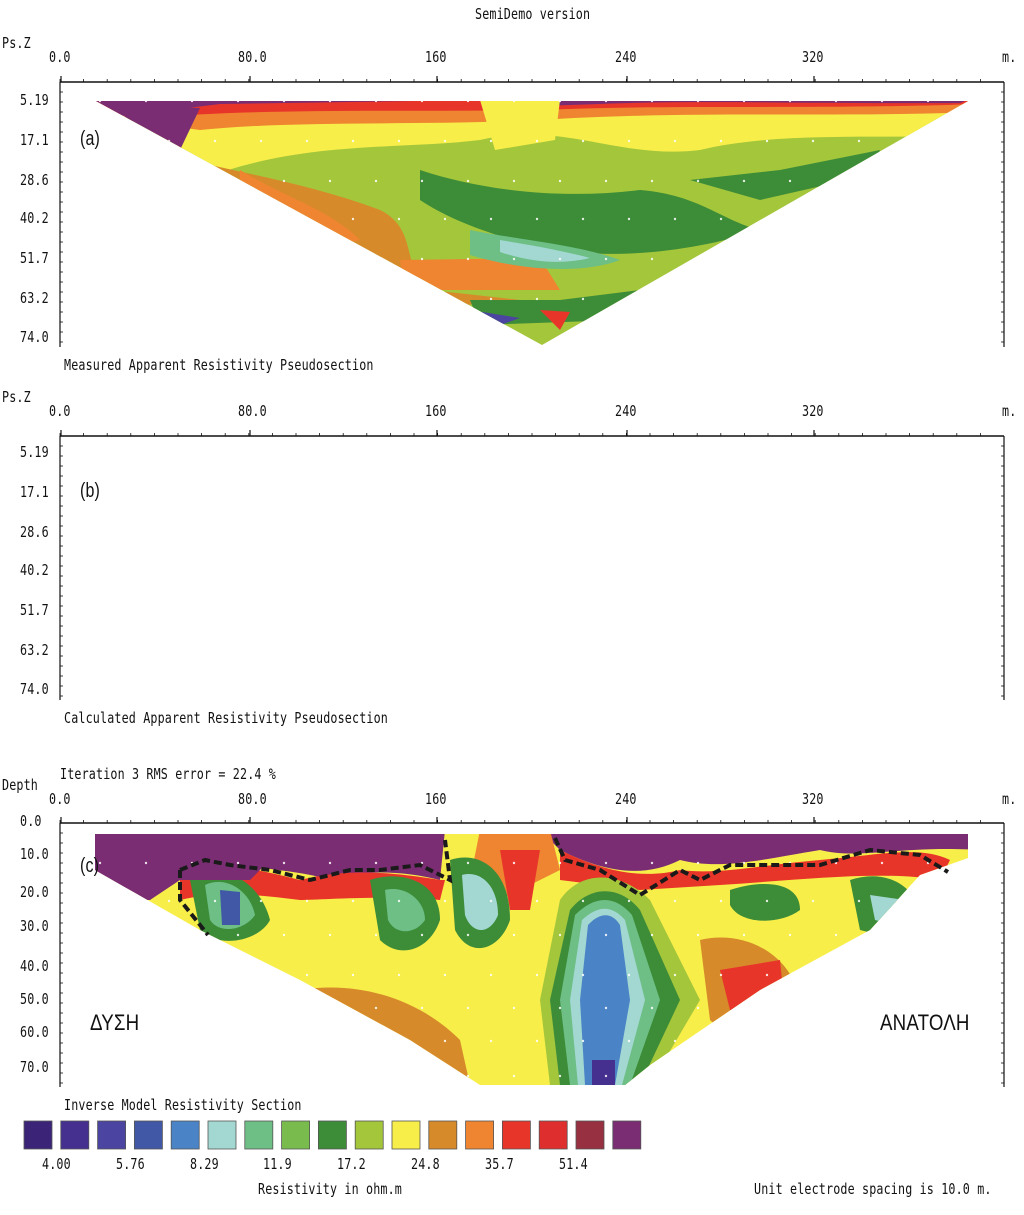 The width and height of the screenshot is (1024, 1215). I want to click on panel-tag: (a), so click(90, 139).